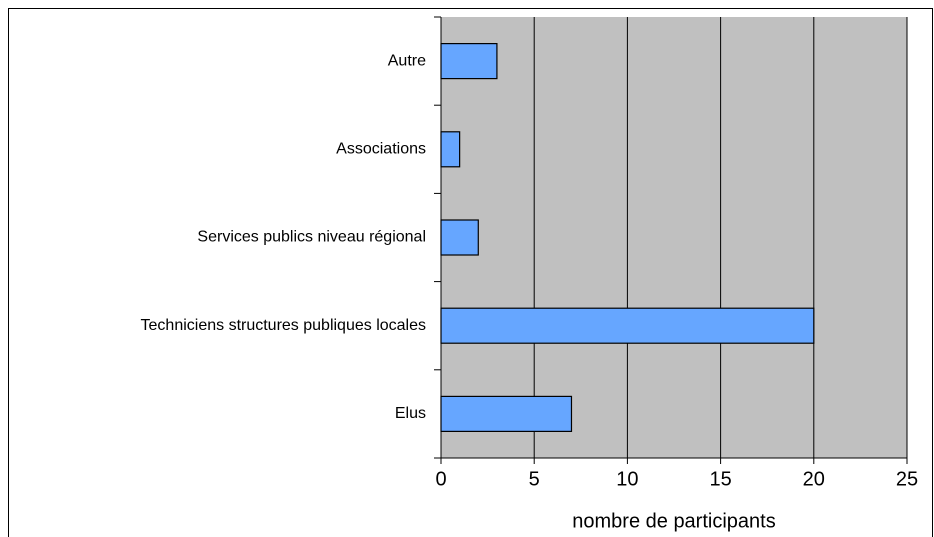 This screenshot has width=934, height=537. Describe the element at coordinates (720, 479) in the screenshot. I see `x-tick-label: 15` at that location.